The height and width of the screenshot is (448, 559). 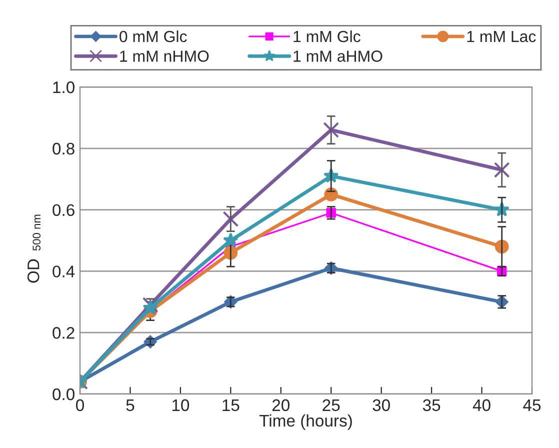 I want to click on legend-label: 1 mM Lac, so click(x=501, y=36).